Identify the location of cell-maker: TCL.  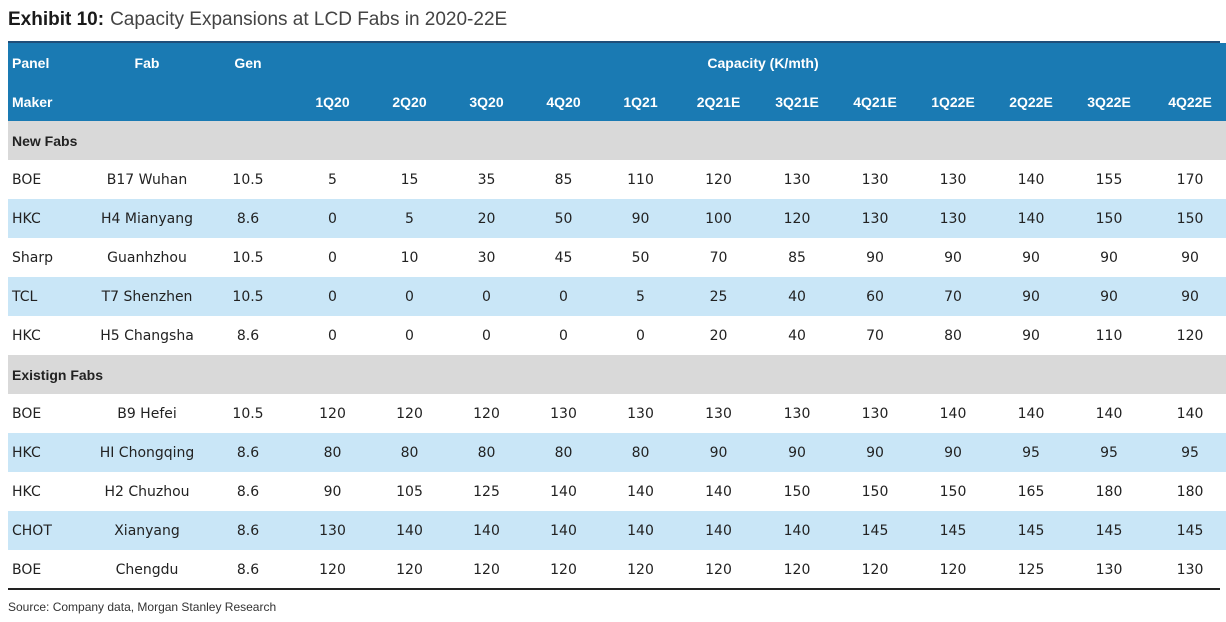
(50, 296).